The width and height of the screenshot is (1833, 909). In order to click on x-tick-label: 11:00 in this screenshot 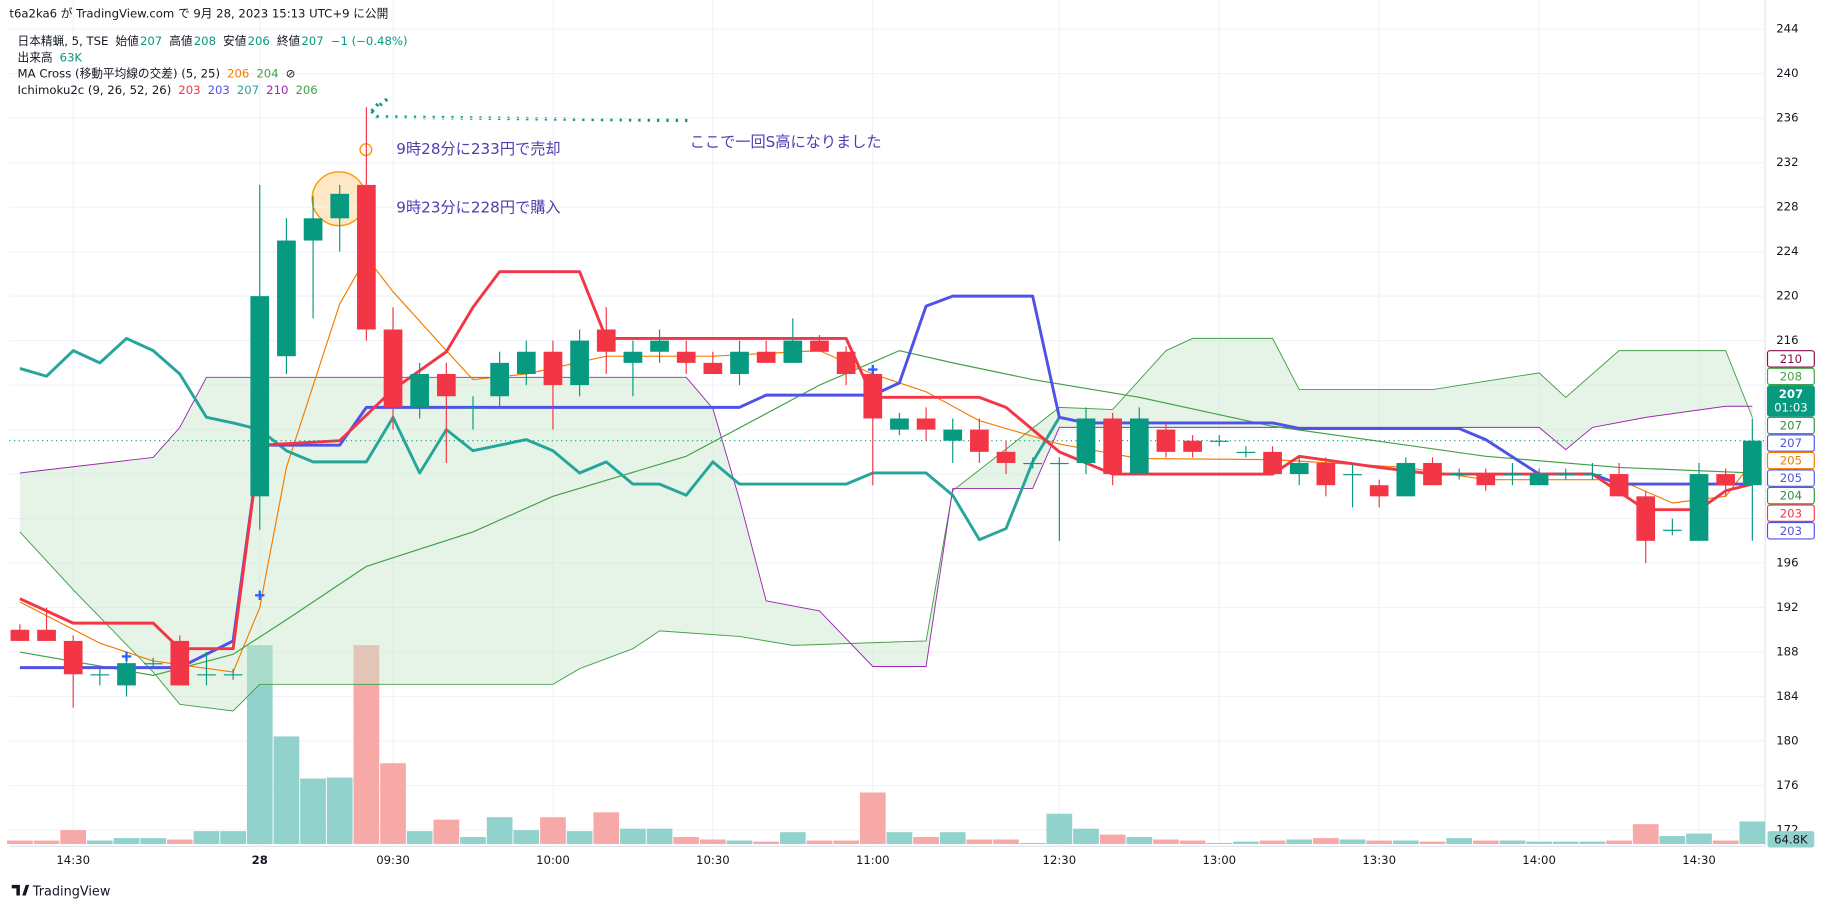, I will do `click(873, 860)`.